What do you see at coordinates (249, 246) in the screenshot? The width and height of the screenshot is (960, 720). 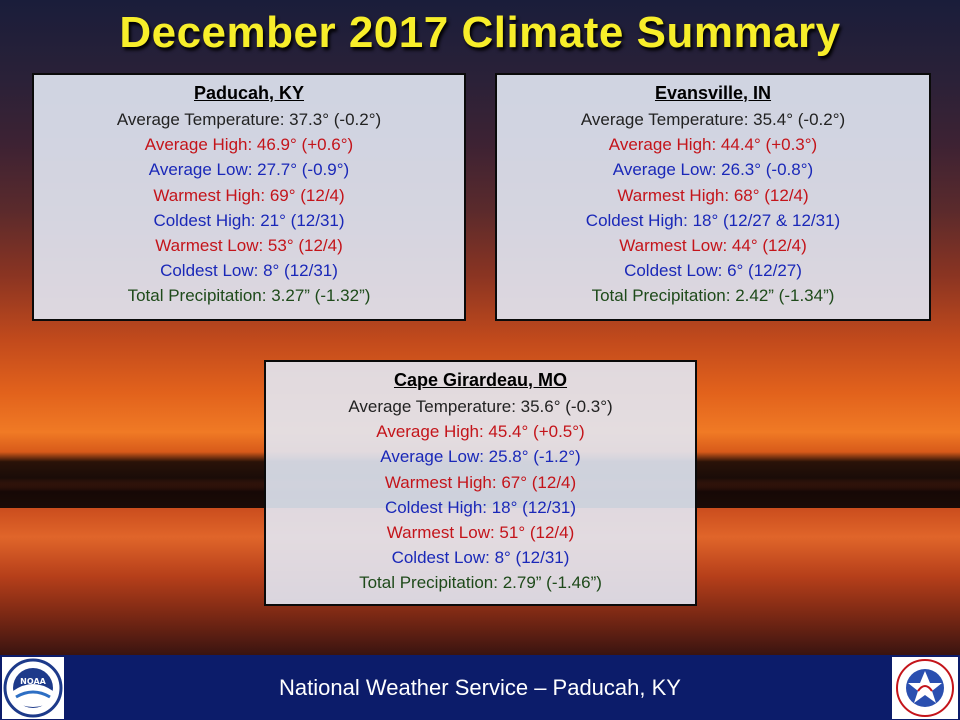 I see `warmest-low: Warmest Low: 53° (12/4)` at bounding box center [249, 246].